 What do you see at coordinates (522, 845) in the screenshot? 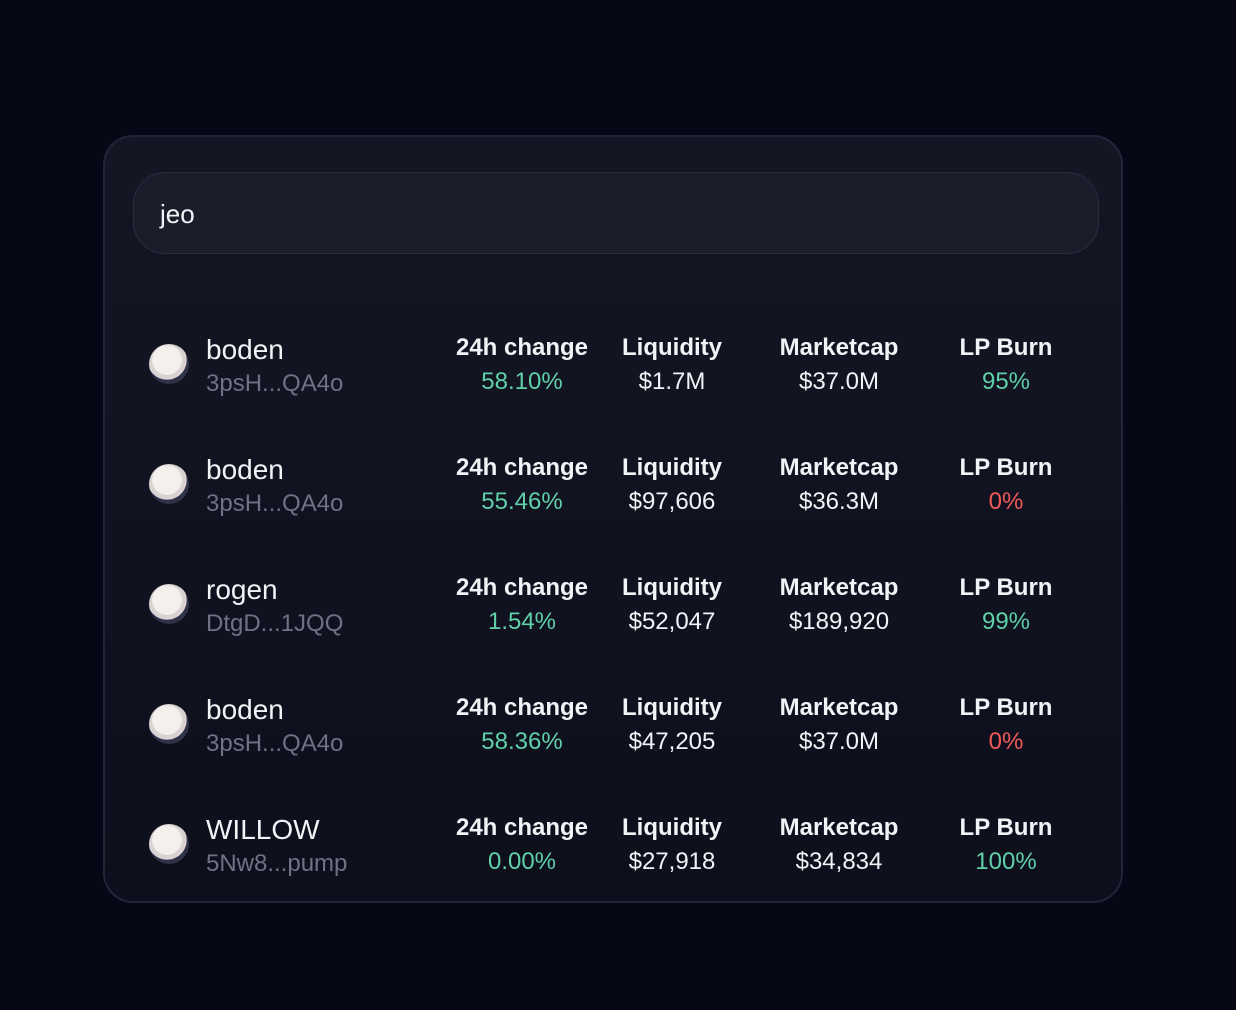
I see `stat-change: 24h change 0.00%` at bounding box center [522, 845].